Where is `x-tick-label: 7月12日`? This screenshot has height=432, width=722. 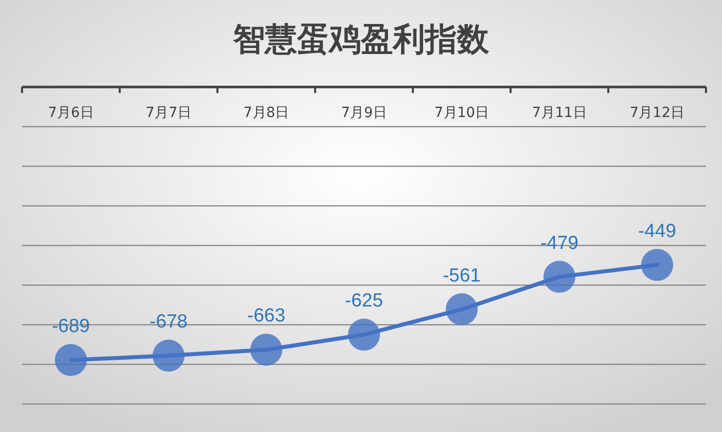
x-tick-label: 7月12日 is located at coordinates (657, 113).